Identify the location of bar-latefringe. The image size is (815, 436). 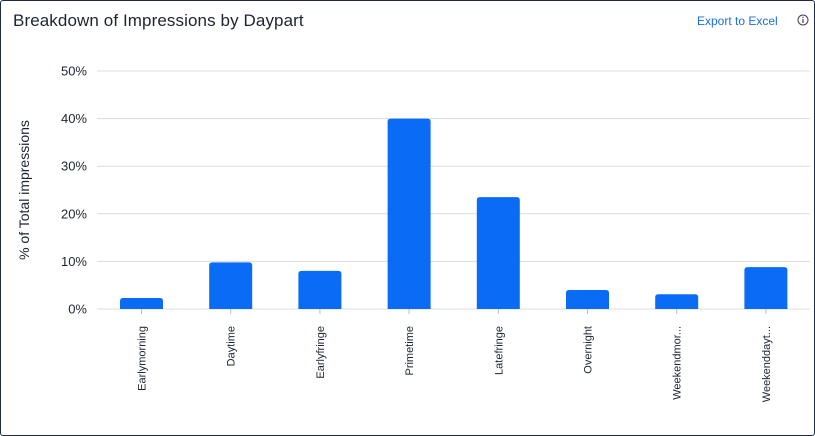
(498, 253).